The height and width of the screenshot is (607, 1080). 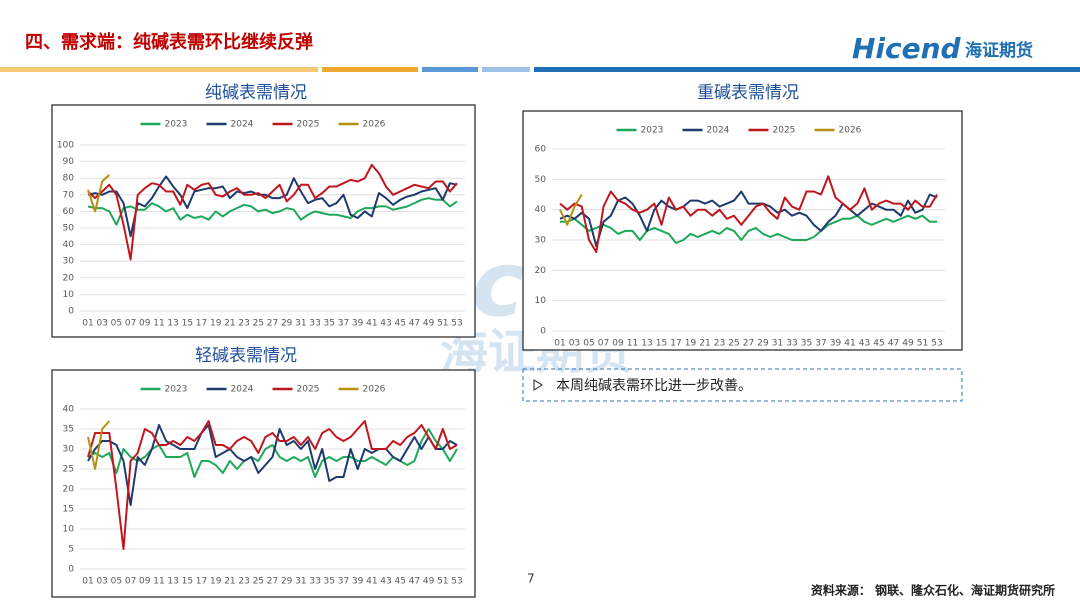 I want to click on legend-label: 2024, so click(x=242, y=125).